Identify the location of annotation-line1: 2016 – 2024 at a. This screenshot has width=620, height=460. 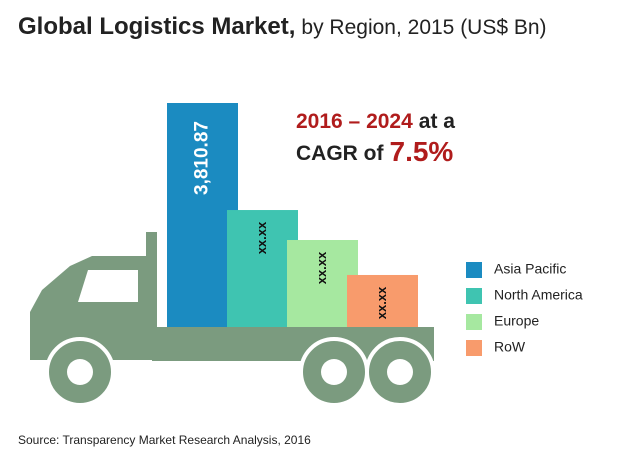
(375, 121).